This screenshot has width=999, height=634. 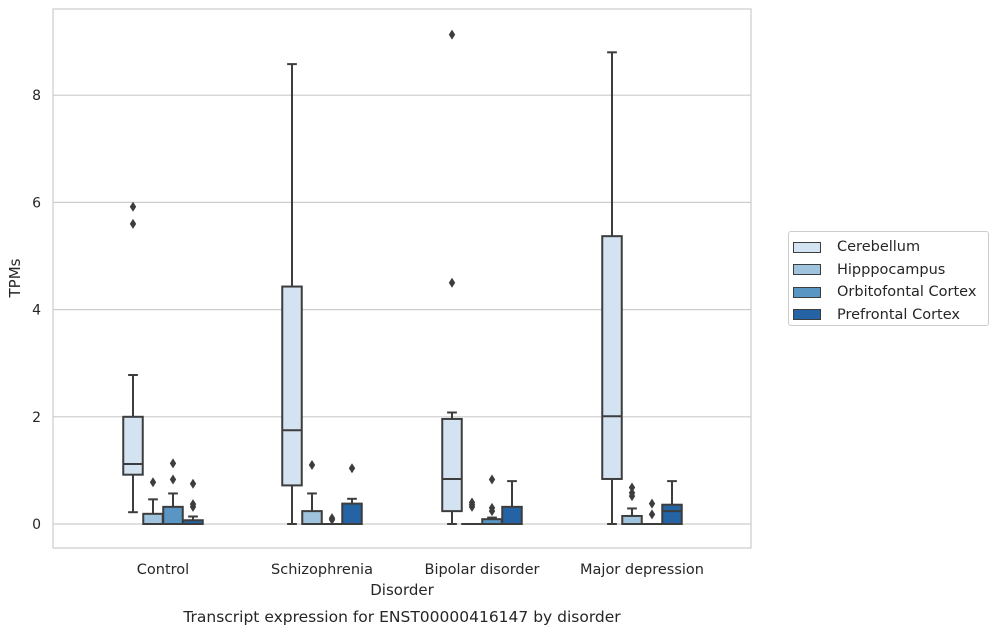 I want to click on legend-item: Orbitofontal Cortex, so click(x=888, y=292).